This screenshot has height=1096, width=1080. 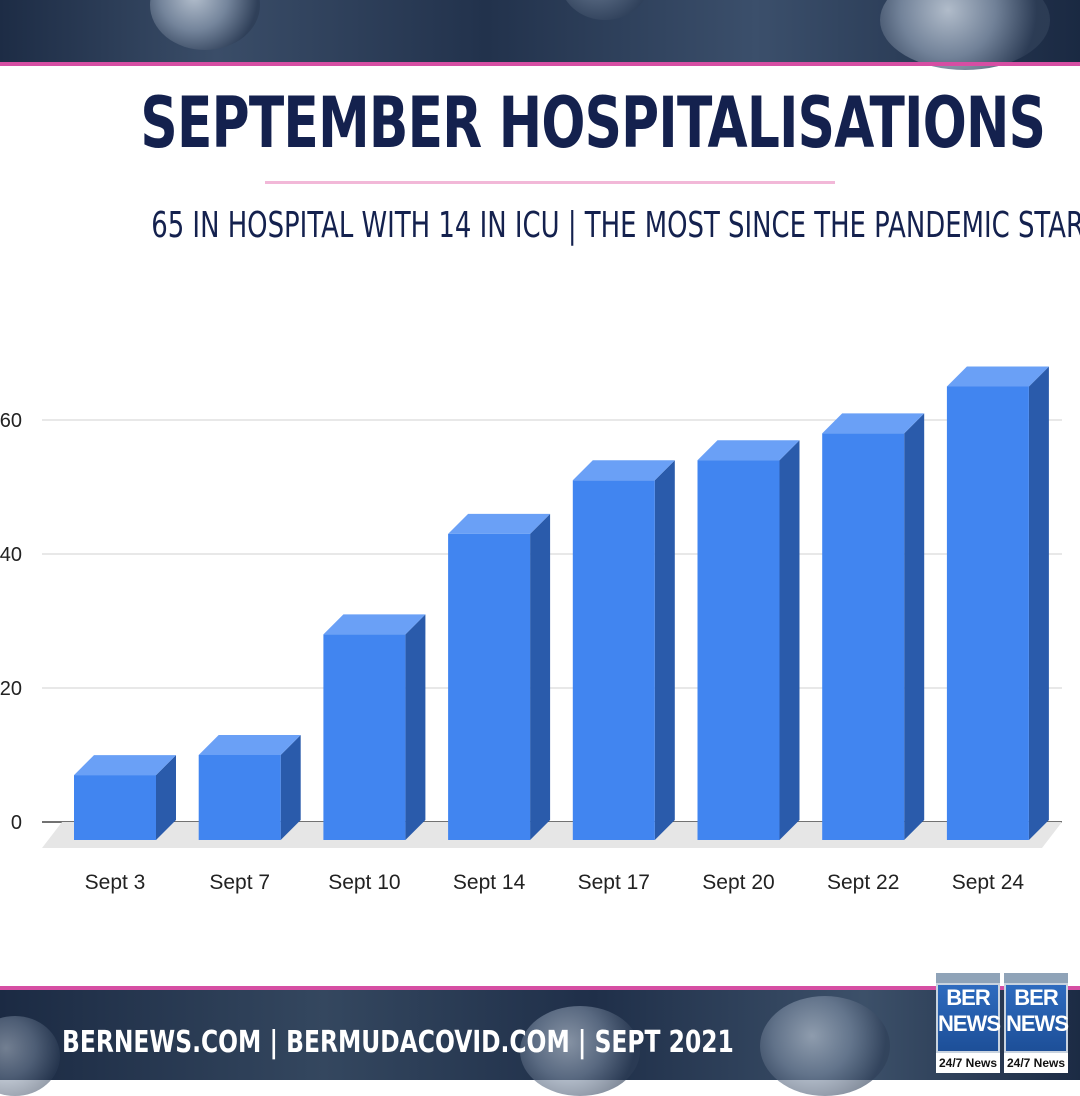 I want to click on y-tick-label: 0, so click(x=16, y=823).